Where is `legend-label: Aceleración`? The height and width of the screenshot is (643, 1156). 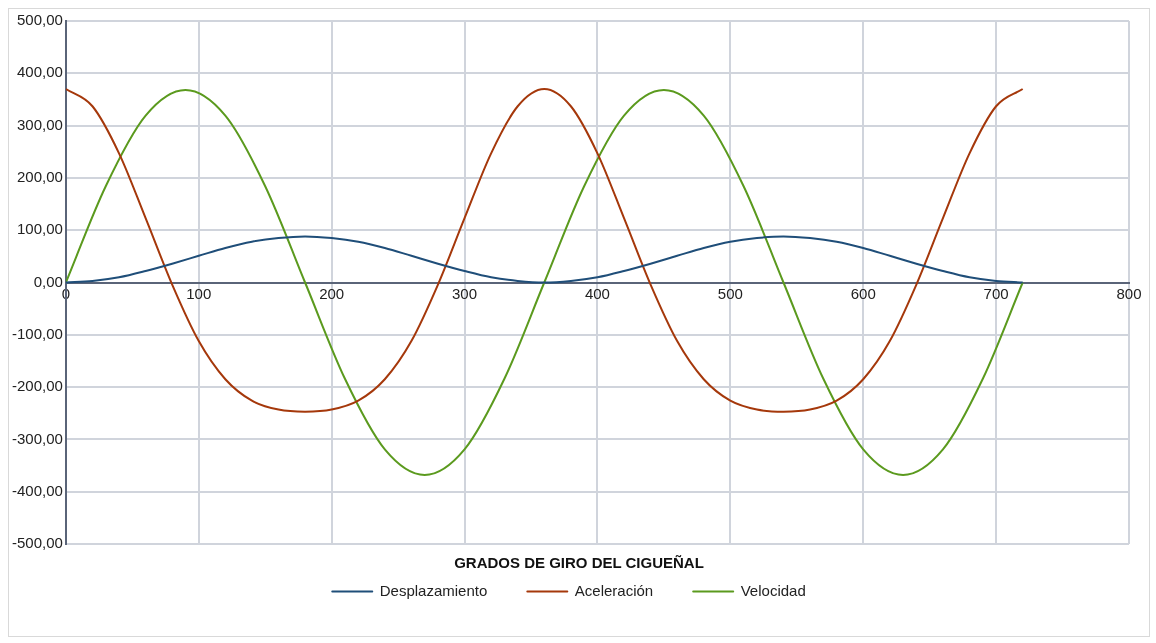
legend-label: Aceleración is located at coordinates (614, 590).